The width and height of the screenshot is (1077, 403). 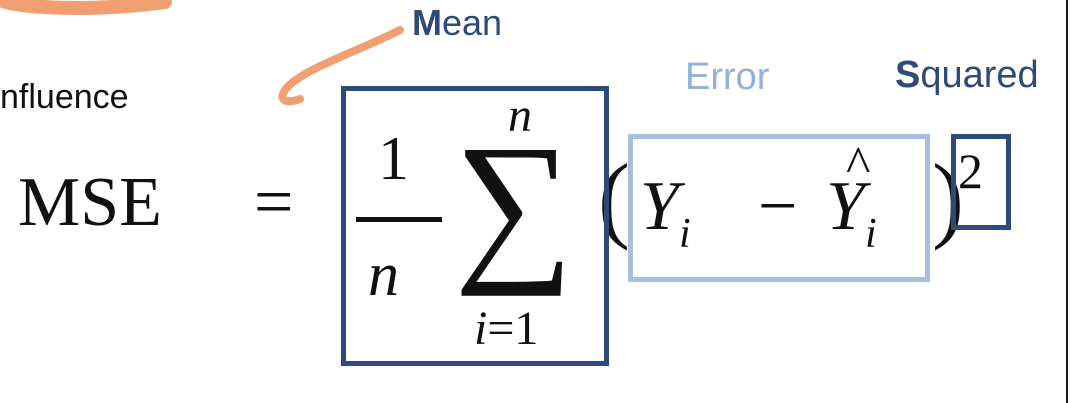 I want to click on orange-arrow-curve, so click(x=341, y=66).